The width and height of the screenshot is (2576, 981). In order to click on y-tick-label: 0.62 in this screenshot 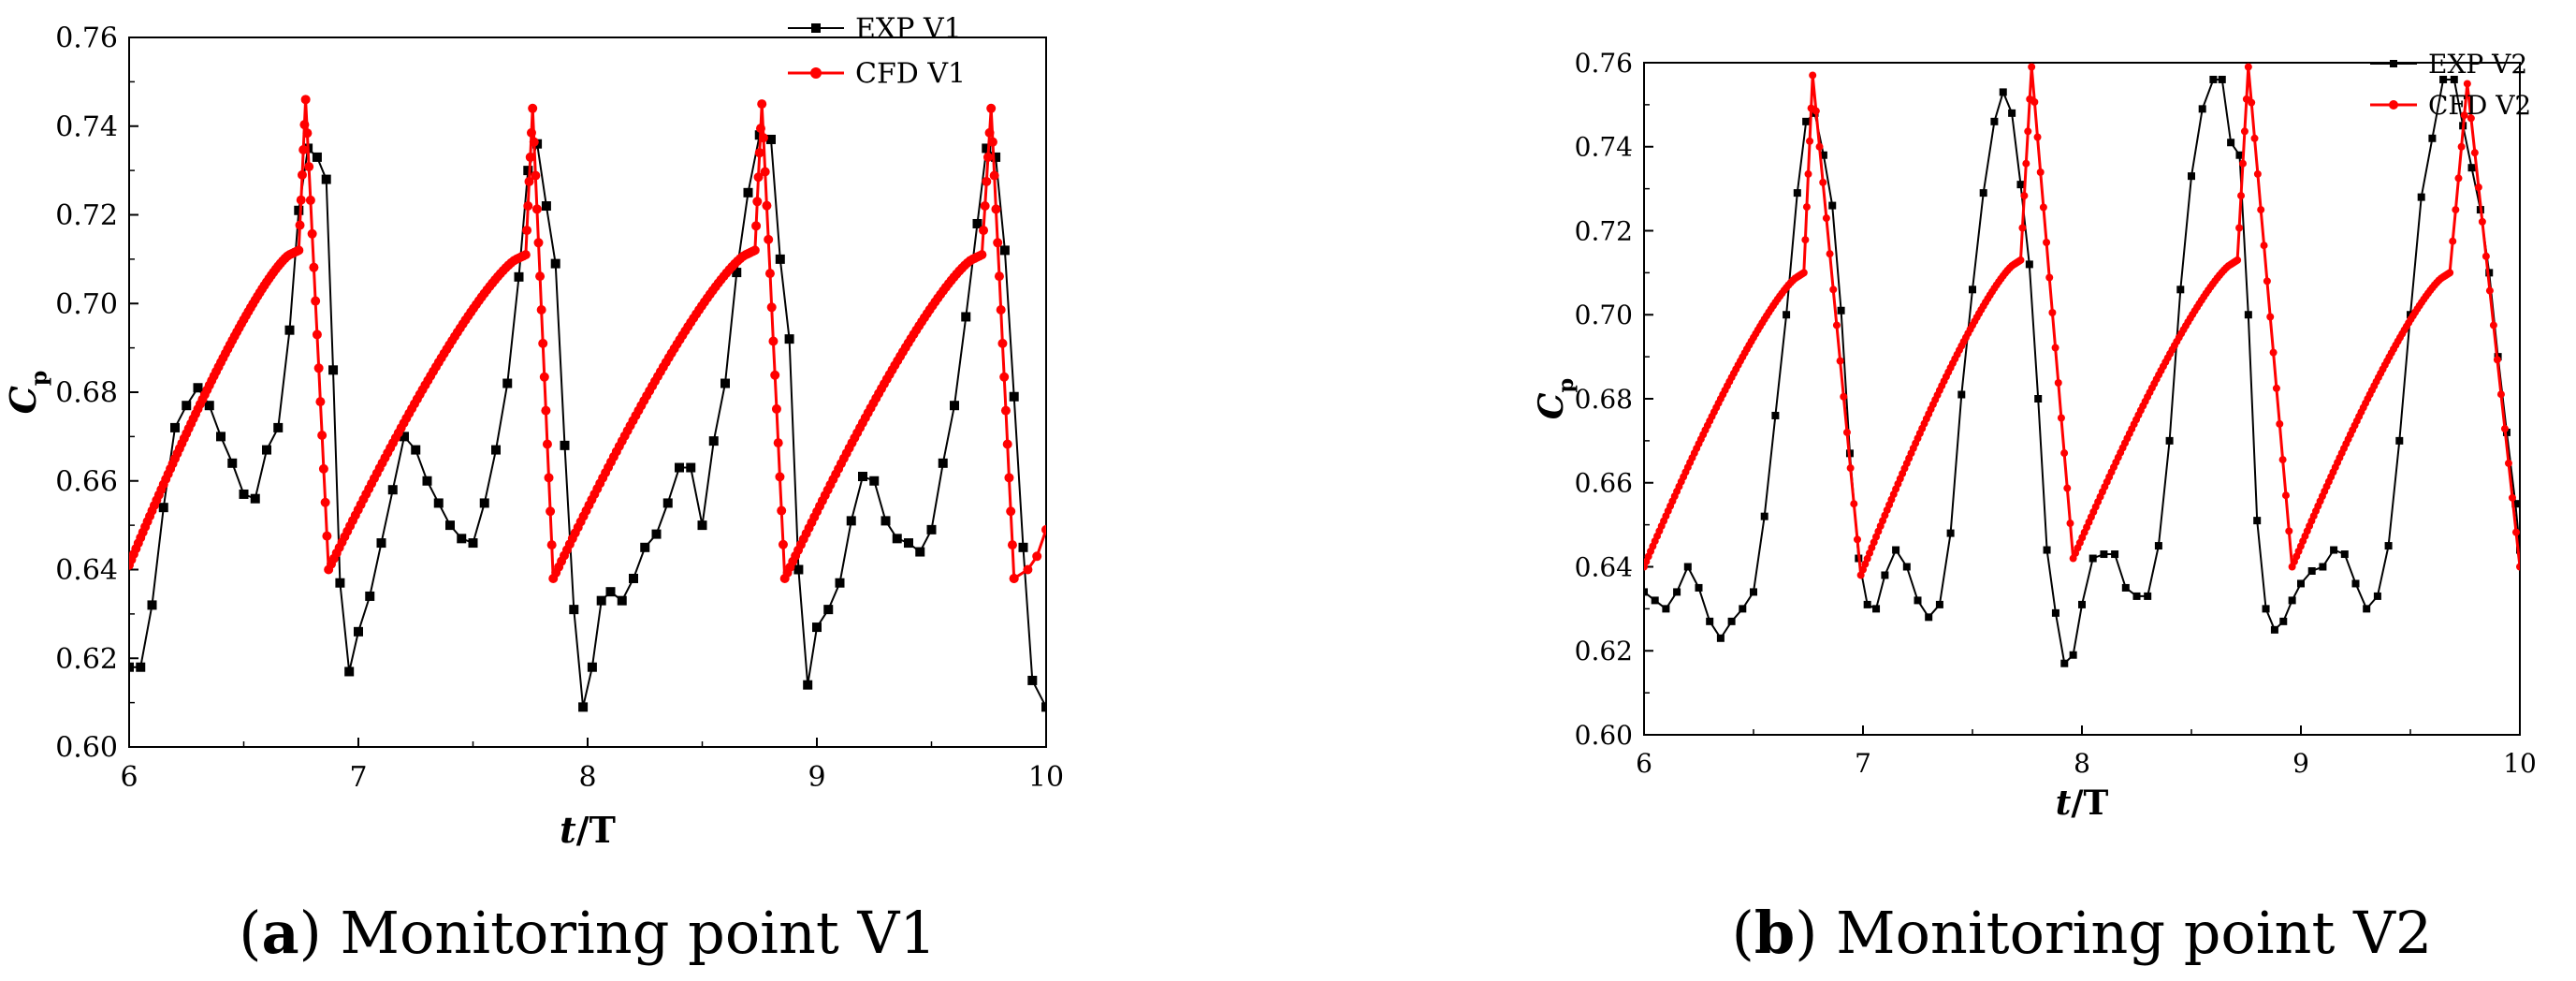, I will do `click(1604, 651)`.